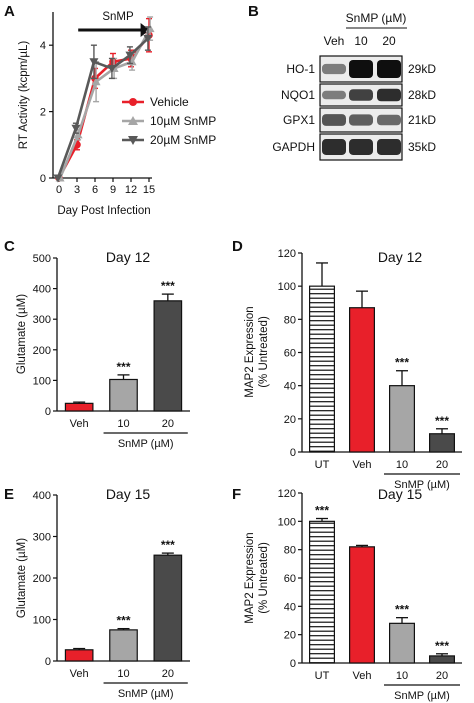 The image size is (474, 703). Describe the element at coordinates (145, 30) in the screenshot. I see `panel-a-snmp-arrowhead` at that location.